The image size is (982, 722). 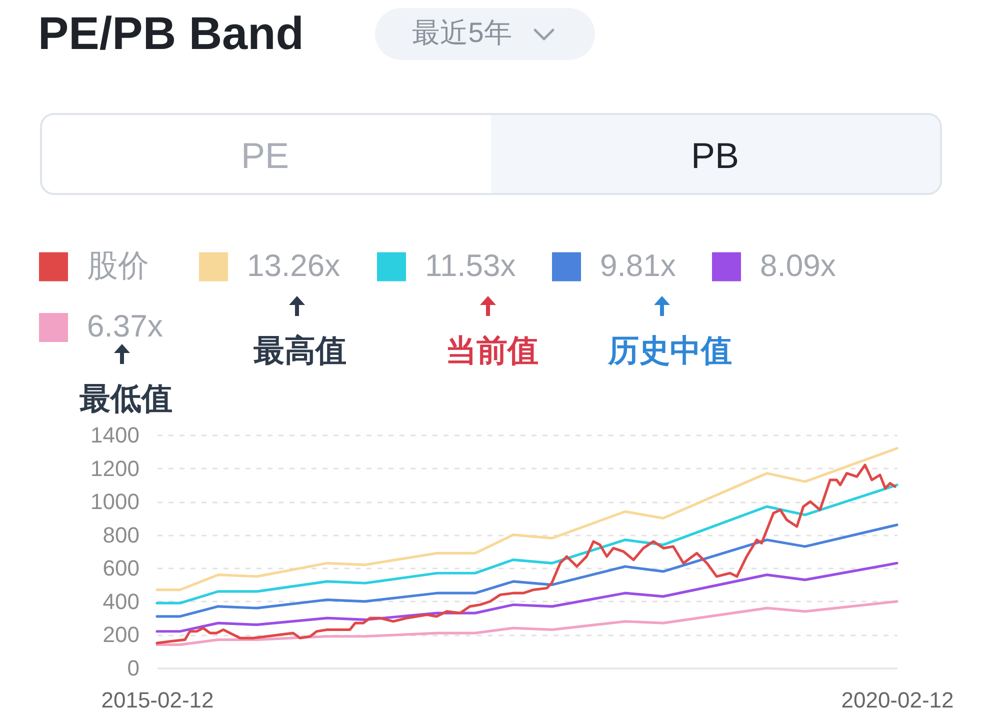 I want to click on y-tick-label: 1000, so click(x=115, y=501).